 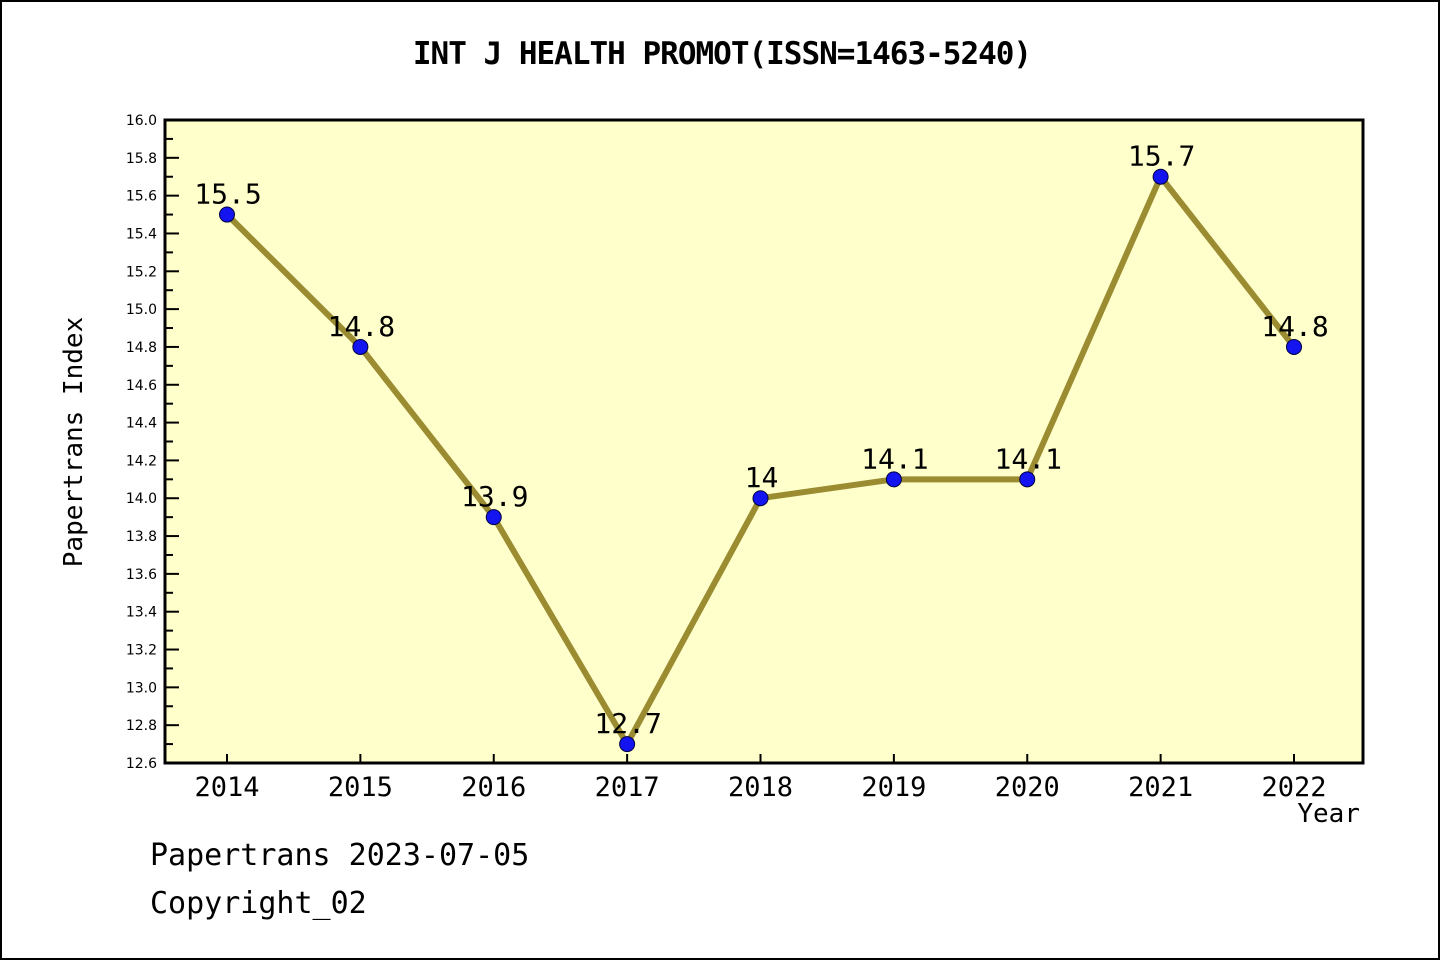 What do you see at coordinates (627, 787) in the screenshot?
I see `x-tick-label: 2017` at bounding box center [627, 787].